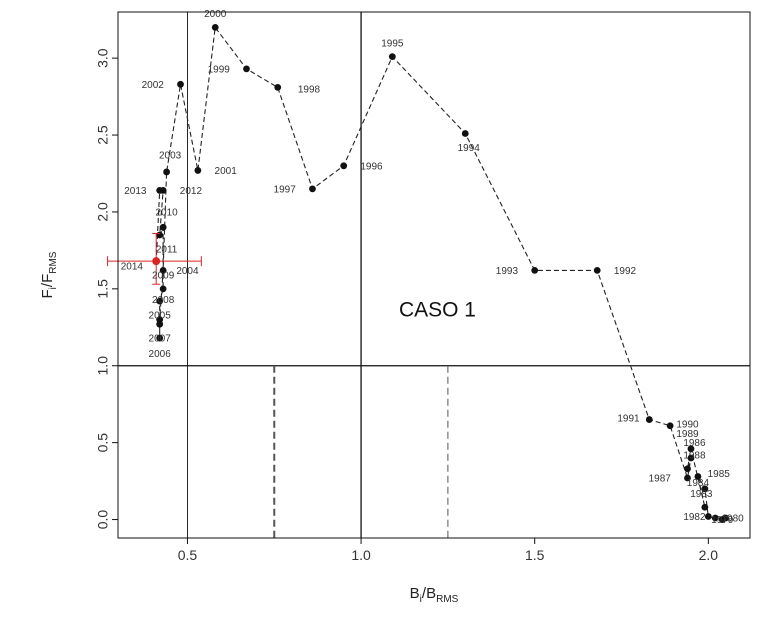 This screenshot has height=618, width=758. I want to click on y-tick-label: 3.0, so click(103, 58).